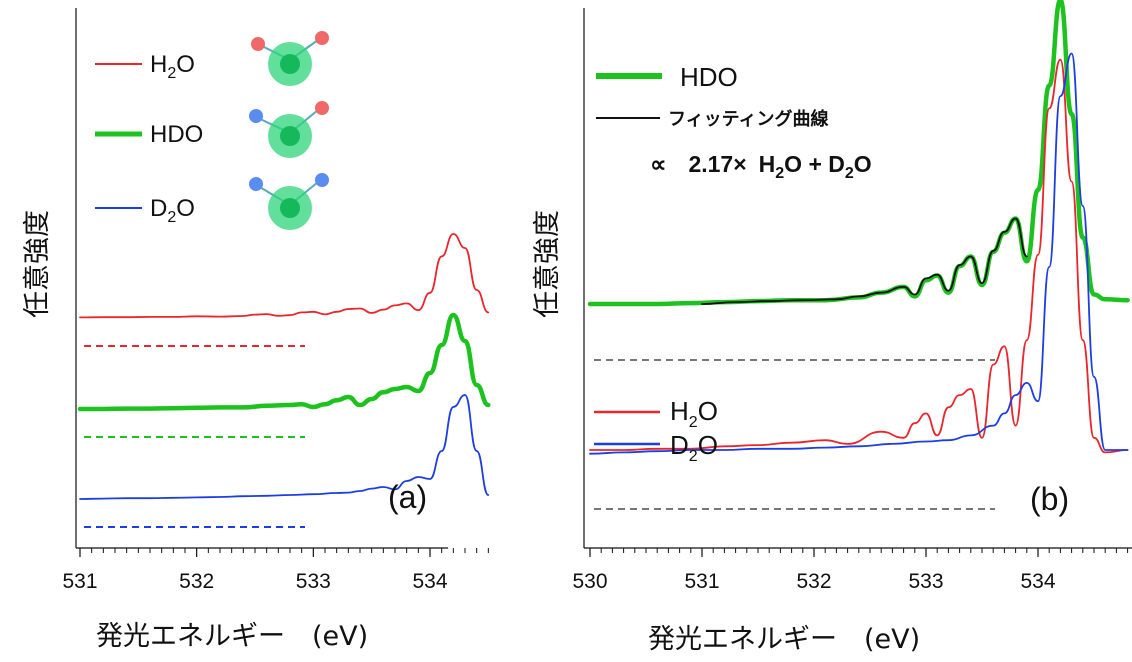 This screenshot has width=1132, height=662. Describe the element at coordinates (850, 570) in the screenshot. I see `panel-b-ticks: 530 531 532 533 534` at that location.